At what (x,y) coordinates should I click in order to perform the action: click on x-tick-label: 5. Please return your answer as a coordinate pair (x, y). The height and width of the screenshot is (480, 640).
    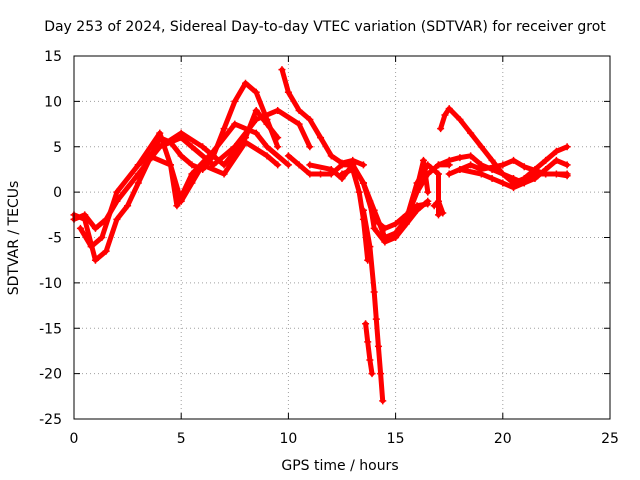
    Looking at the image, I should click on (181, 439).